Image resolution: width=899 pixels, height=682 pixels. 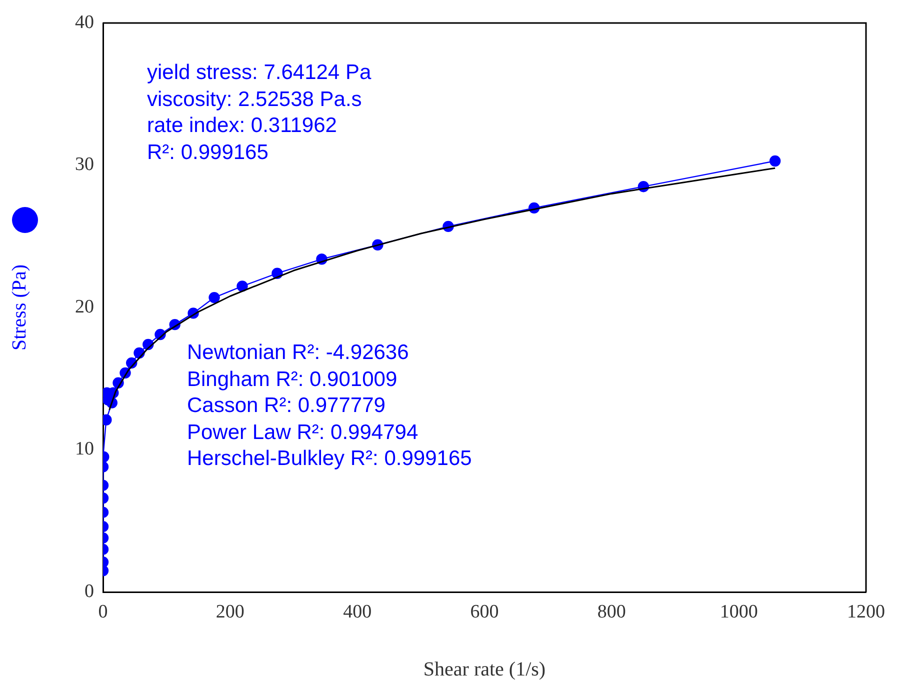 What do you see at coordinates (484, 669) in the screenshot?
I see `x-axis-title: Shear rate (1/s)` at bounding box center [484, 669].